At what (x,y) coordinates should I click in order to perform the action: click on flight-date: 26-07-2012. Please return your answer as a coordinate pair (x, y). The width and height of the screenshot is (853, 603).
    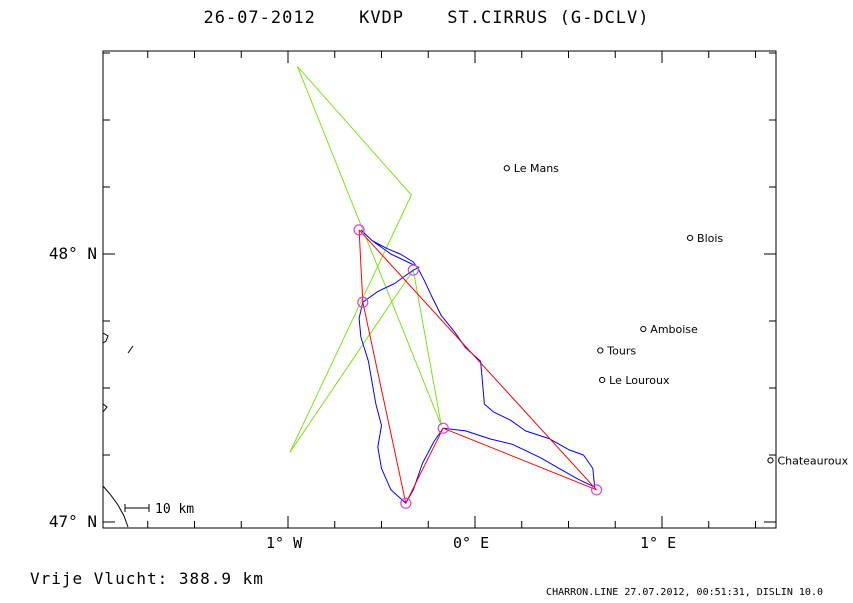
    Looking at the image, I should click on (259, 18).